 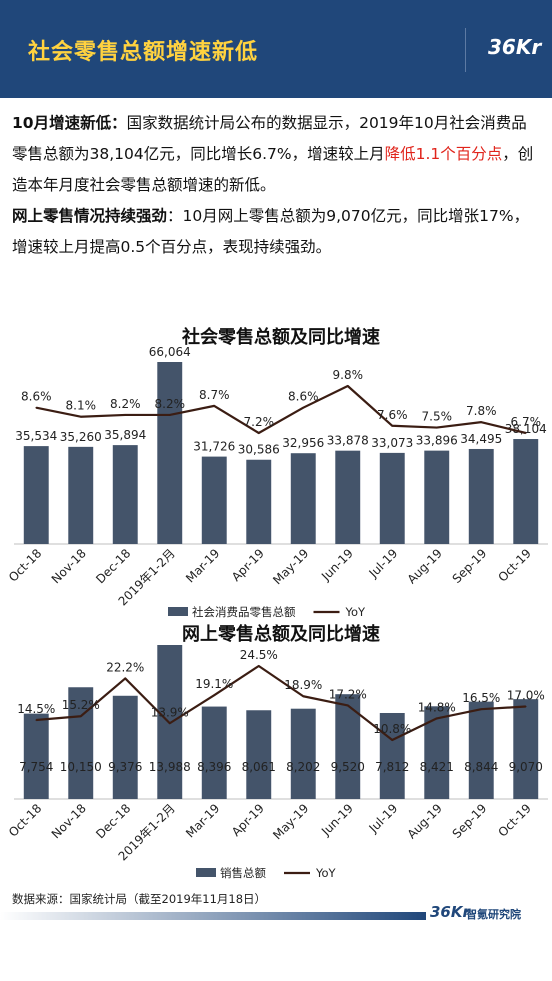 What do you see at coordinates (303, 767) in the screenshot?
I see `bar-value-label: 8,202` at bounding box center [303, 767].